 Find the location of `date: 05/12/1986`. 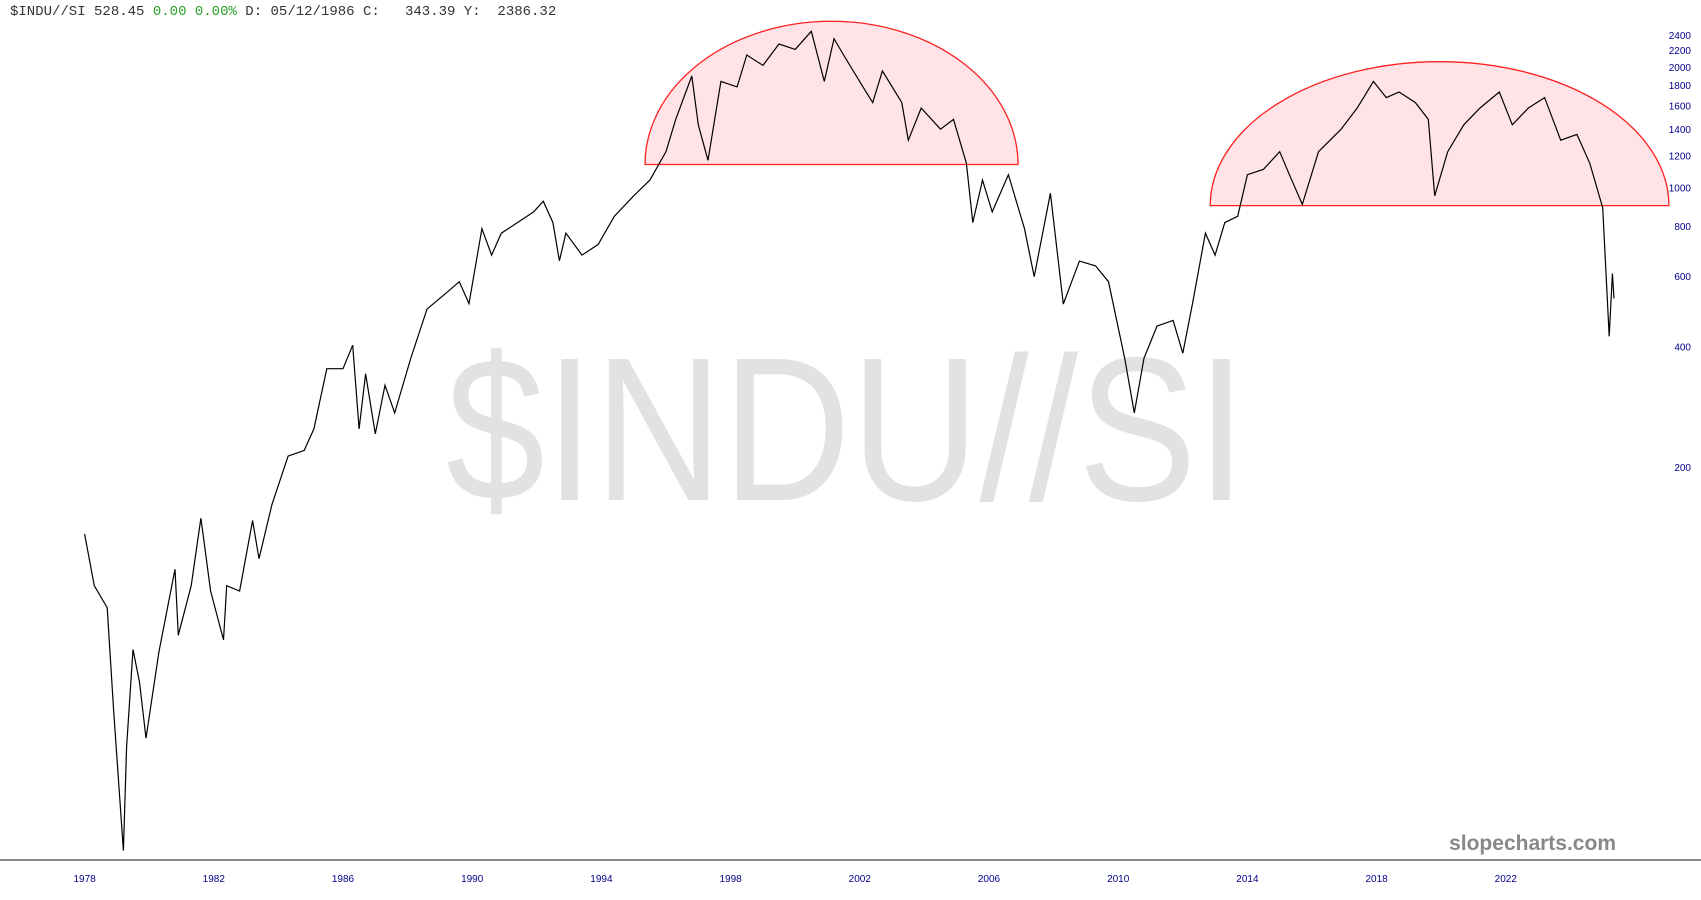

date: 05/12/1986 is located at coordinates (312, 12).